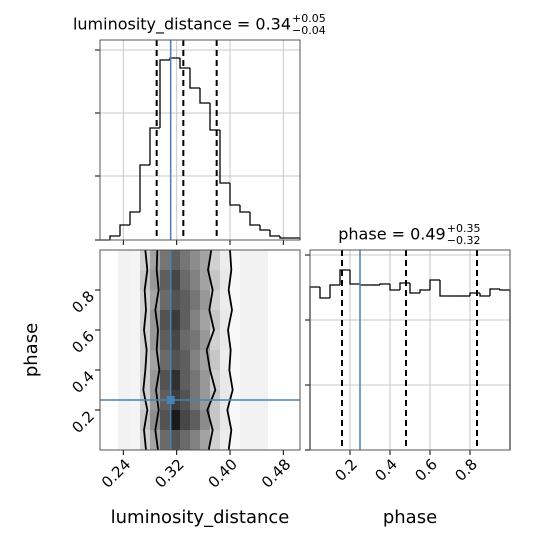 The width and height of the screenshot is (550, 550). Describe the element at coordinates (309, 30) in the screenshot. I see `title-lower: −0.04` at that location.